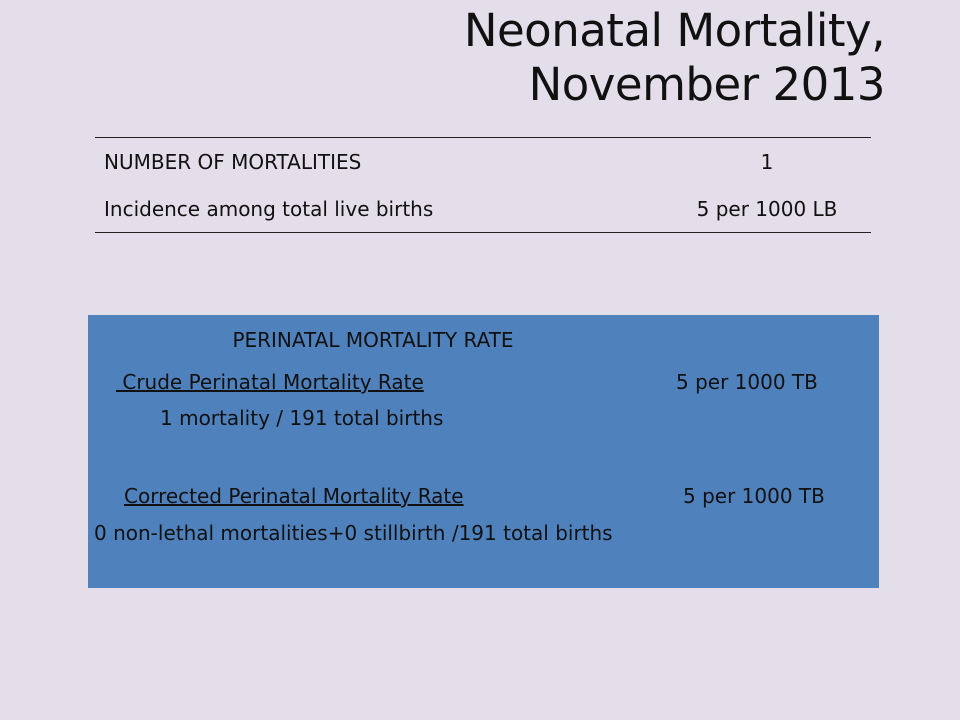 Image resolution: width=960 pixels, height=720 pixels. I want to click on crude-rate-label: Crude Perinatal Mortality Rate, so click(270, 382).